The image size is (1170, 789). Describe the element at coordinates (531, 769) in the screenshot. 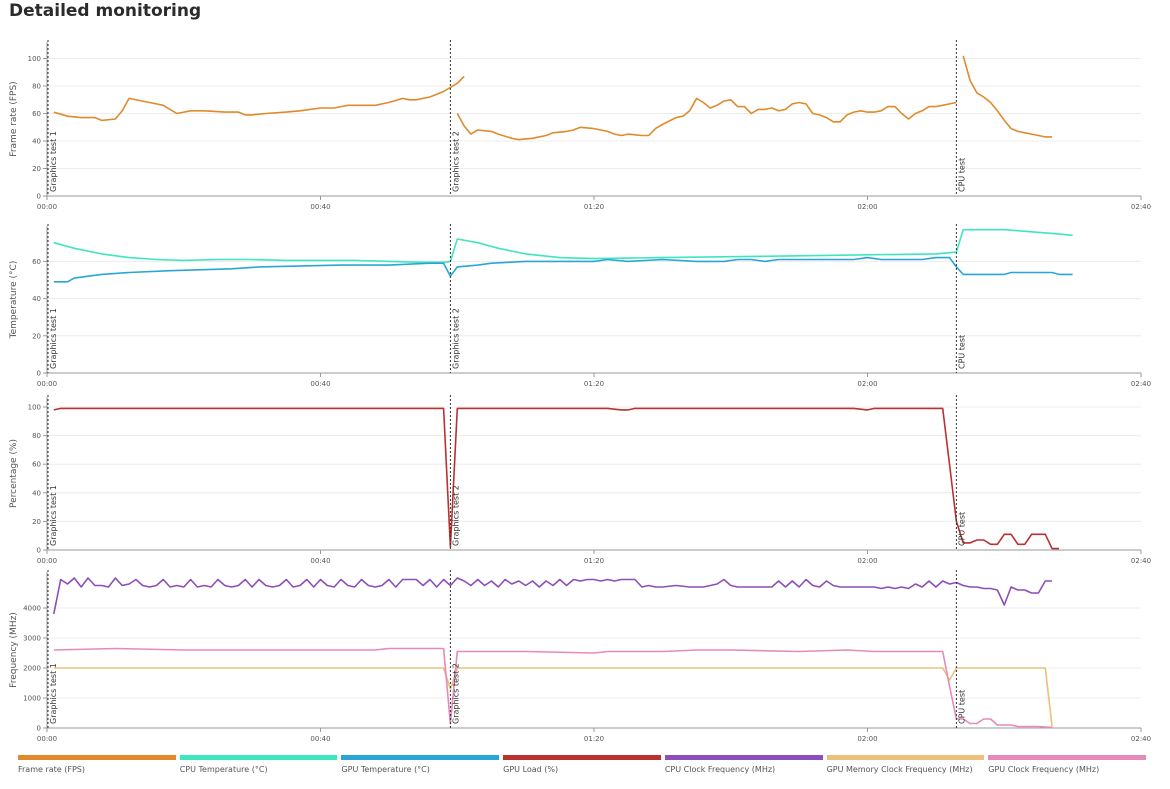

I see `legend-label: GPU Load (%)` at that location.